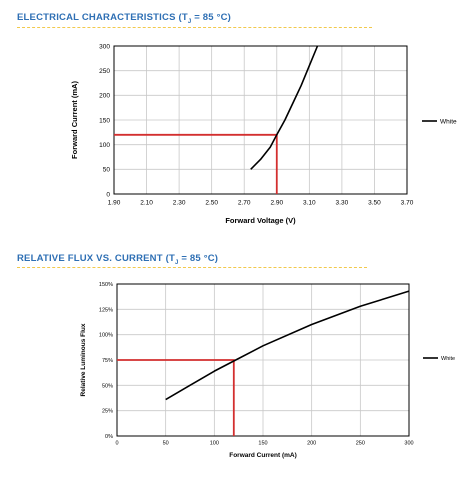  What do you see at coordinates (211, 203) in the screenshot?
I see `chart1-xtick-label-3: 2.50` at bounding box center [211, 203].